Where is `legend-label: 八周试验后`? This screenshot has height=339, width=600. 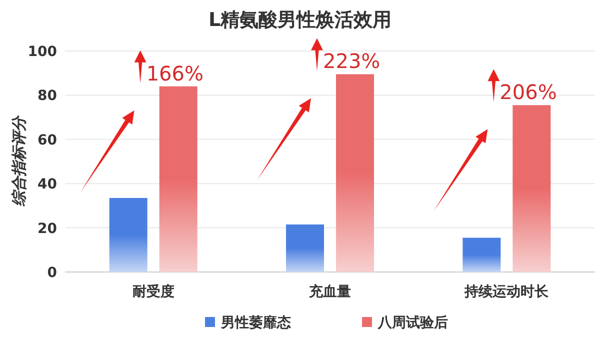
legend-label: 八周试验后 is located at coordinates (412, 322).